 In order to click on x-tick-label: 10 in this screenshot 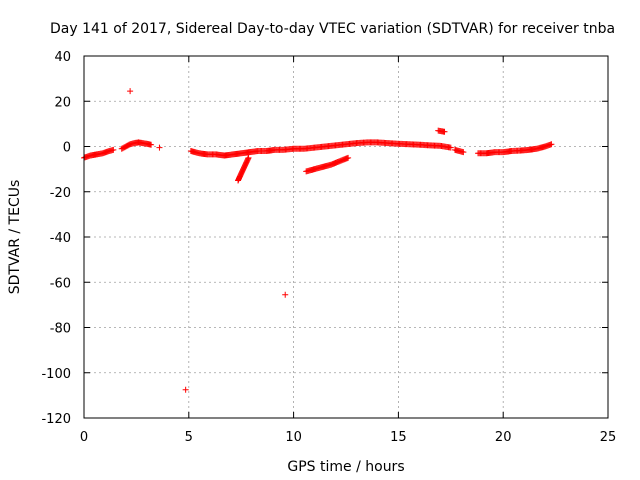, I will do `click(293, 437)`.